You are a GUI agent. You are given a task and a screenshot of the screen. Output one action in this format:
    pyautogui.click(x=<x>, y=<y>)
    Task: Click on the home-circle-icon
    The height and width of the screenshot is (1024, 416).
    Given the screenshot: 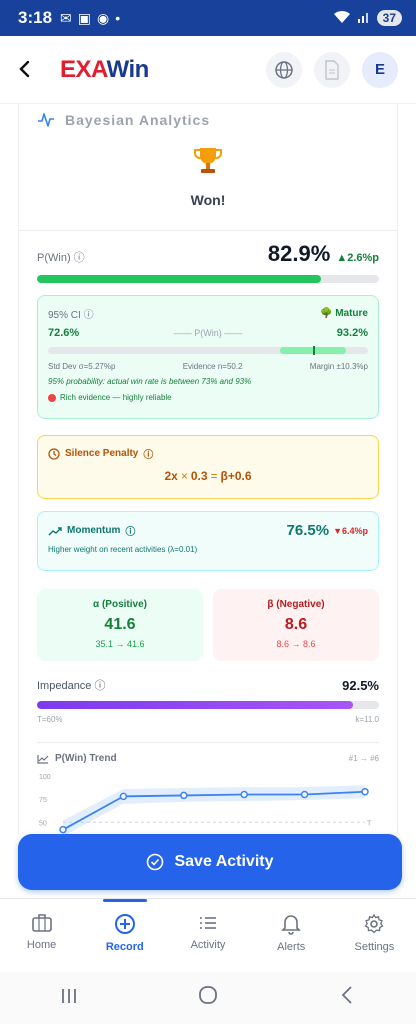 What is the action you would take?
    pyautogui.click(x=208, y=995)
    